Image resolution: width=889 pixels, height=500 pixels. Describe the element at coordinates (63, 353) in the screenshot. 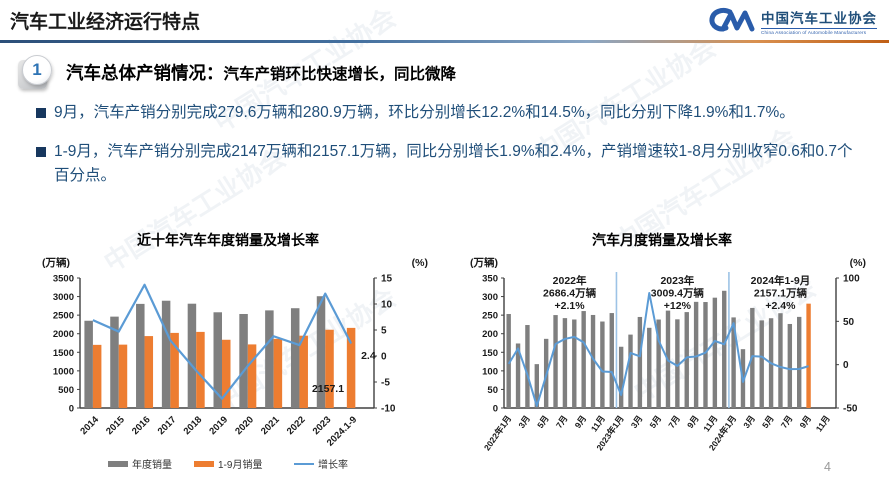

I see `svg-text: 1500` at that location.